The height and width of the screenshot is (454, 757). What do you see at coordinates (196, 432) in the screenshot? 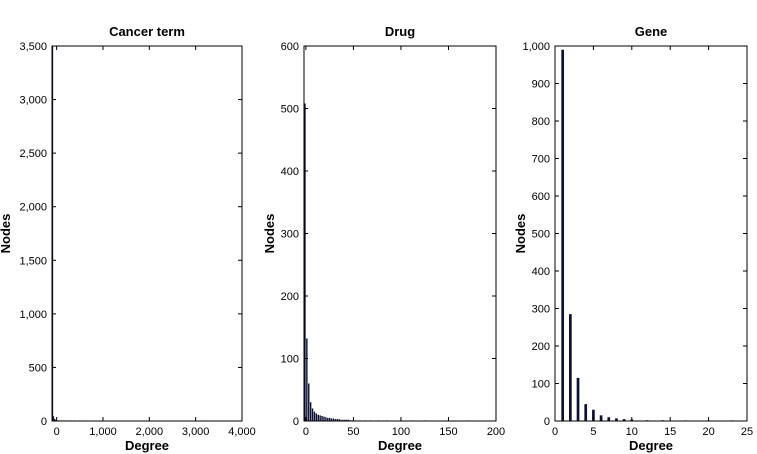
I see `x-tick-label: 3,000` at bounding box center [196, 432].